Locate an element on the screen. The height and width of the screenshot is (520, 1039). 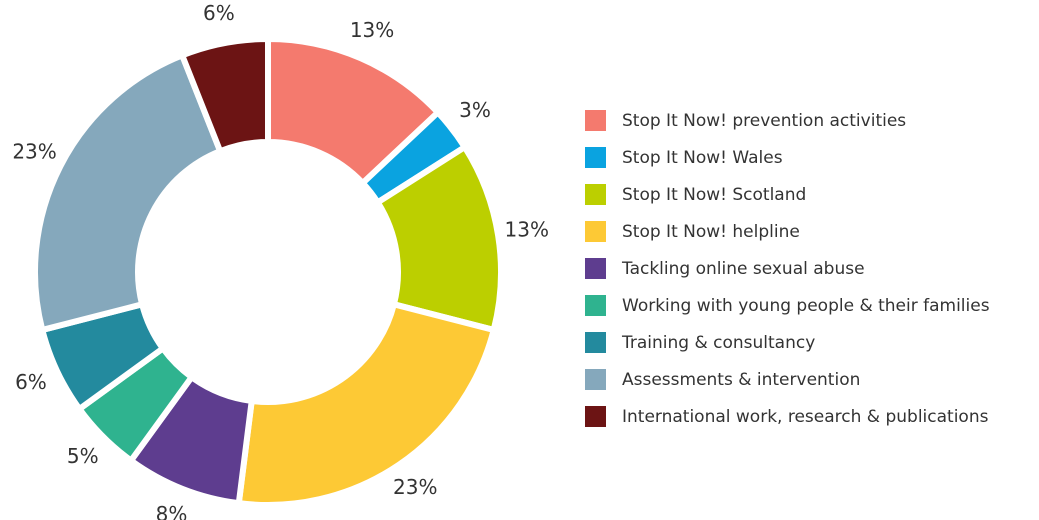
legend-label: Tackling online sexual abuse is located at coordinates (743, 269).